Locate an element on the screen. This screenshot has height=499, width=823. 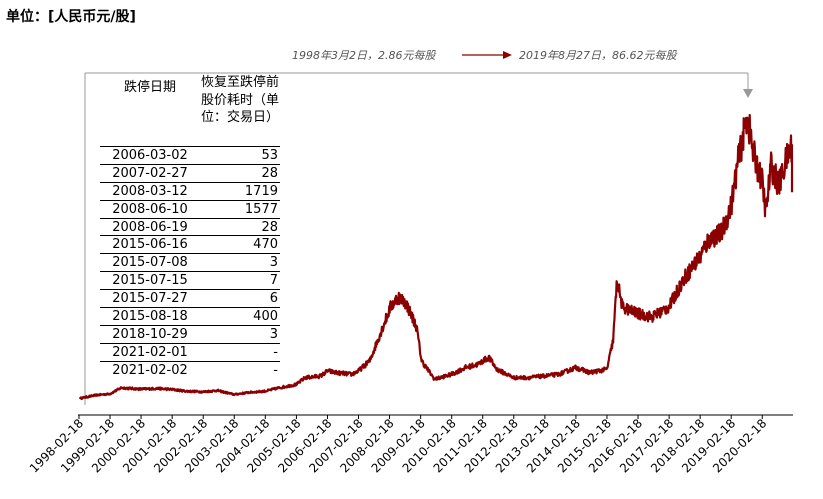
table-row: 2008-03-12 1719 is located at coordinates (190, 190).